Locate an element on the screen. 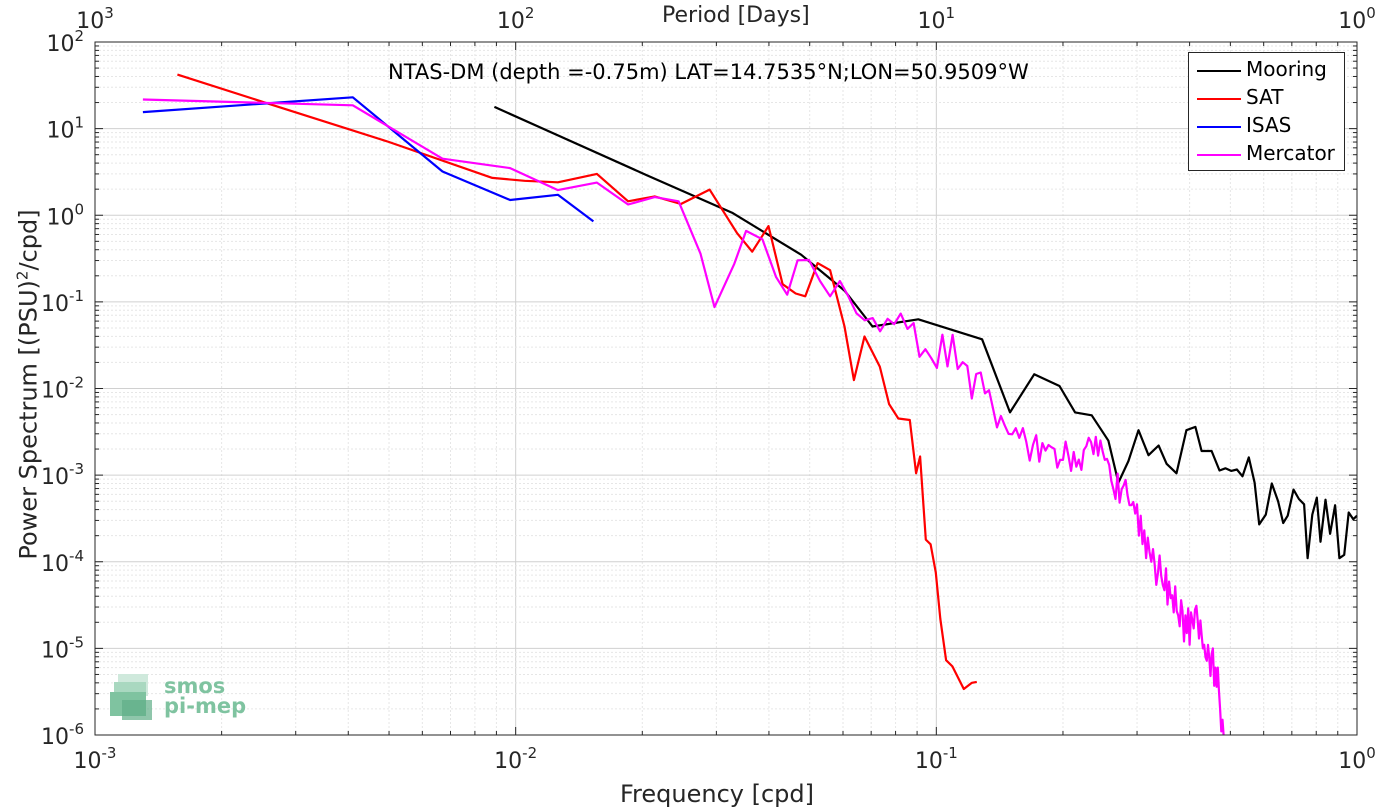  top-tick-label: 10³ is located at coordinates (95, 19).